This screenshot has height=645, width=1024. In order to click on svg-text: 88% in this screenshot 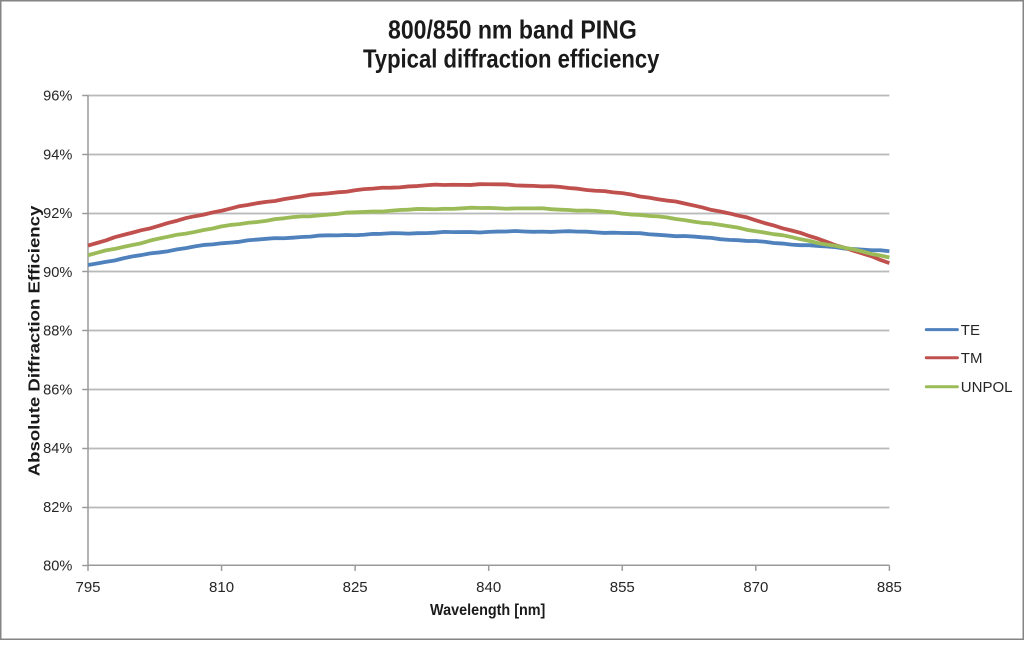, I will do `click(57, 332)`.